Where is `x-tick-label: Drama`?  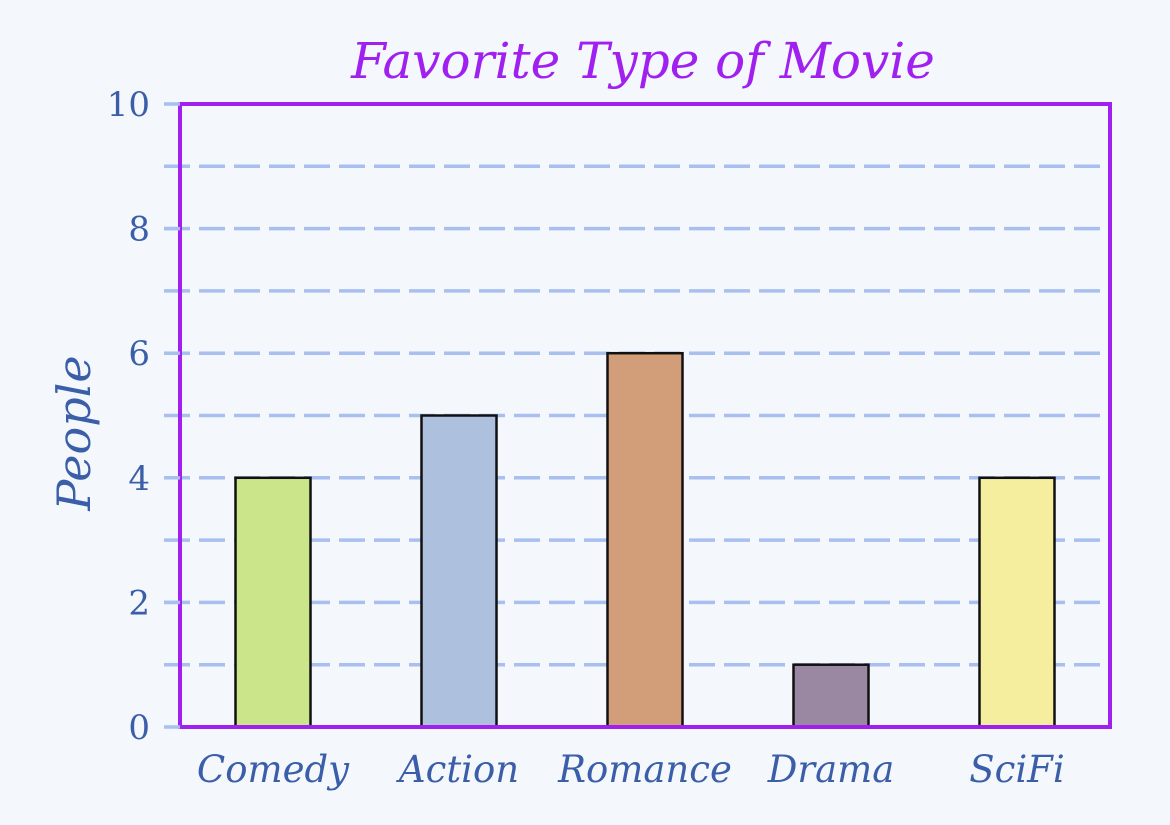
x-tick-label: Drama is located at coordinates (831, 769).